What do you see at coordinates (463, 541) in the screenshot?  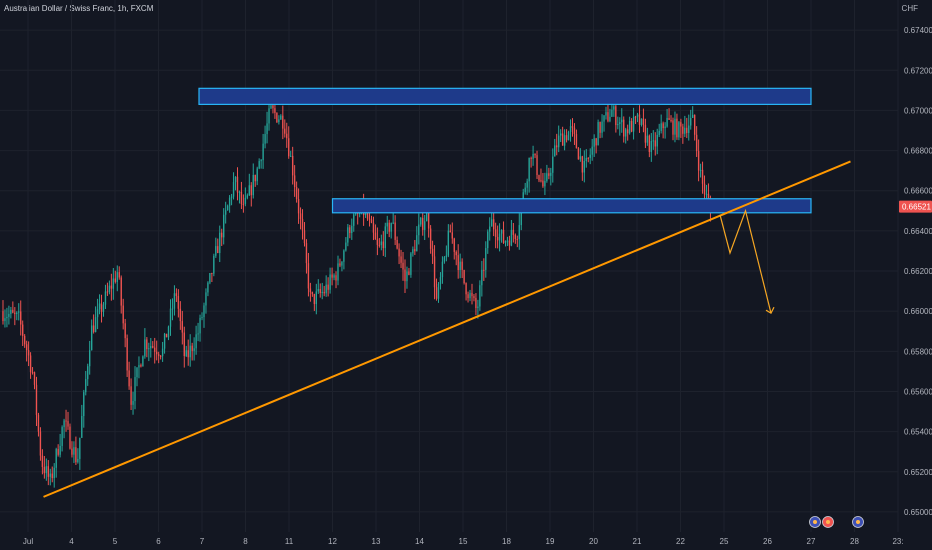 I see `time-axis: Jul 4 5 6 7 8 11 12 13 14 15 18 19 20 21 22 25 26 27 28 23:` at bounding box center [463, 541].